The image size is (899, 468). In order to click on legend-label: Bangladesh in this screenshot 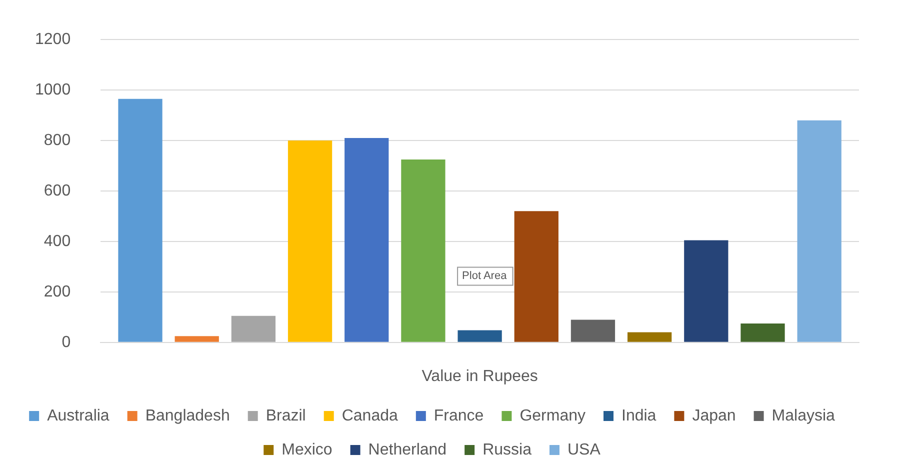, I will do `click(187, 415)`.